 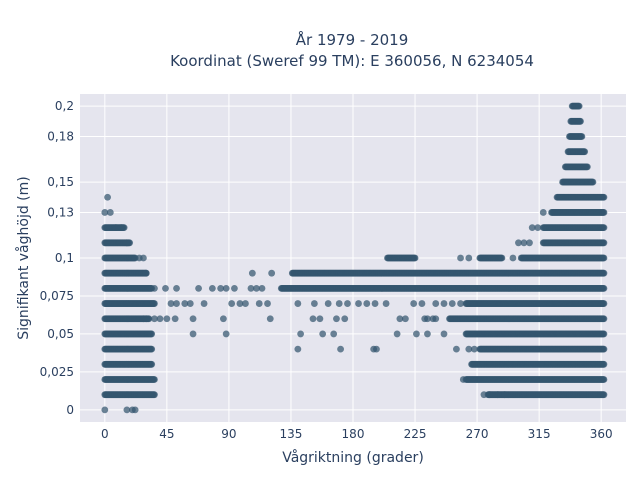 What do you see at coordinates (64, 106) in the screenshot?
I see `y-tick-label: 0,2` at bounding box center [64, 106].